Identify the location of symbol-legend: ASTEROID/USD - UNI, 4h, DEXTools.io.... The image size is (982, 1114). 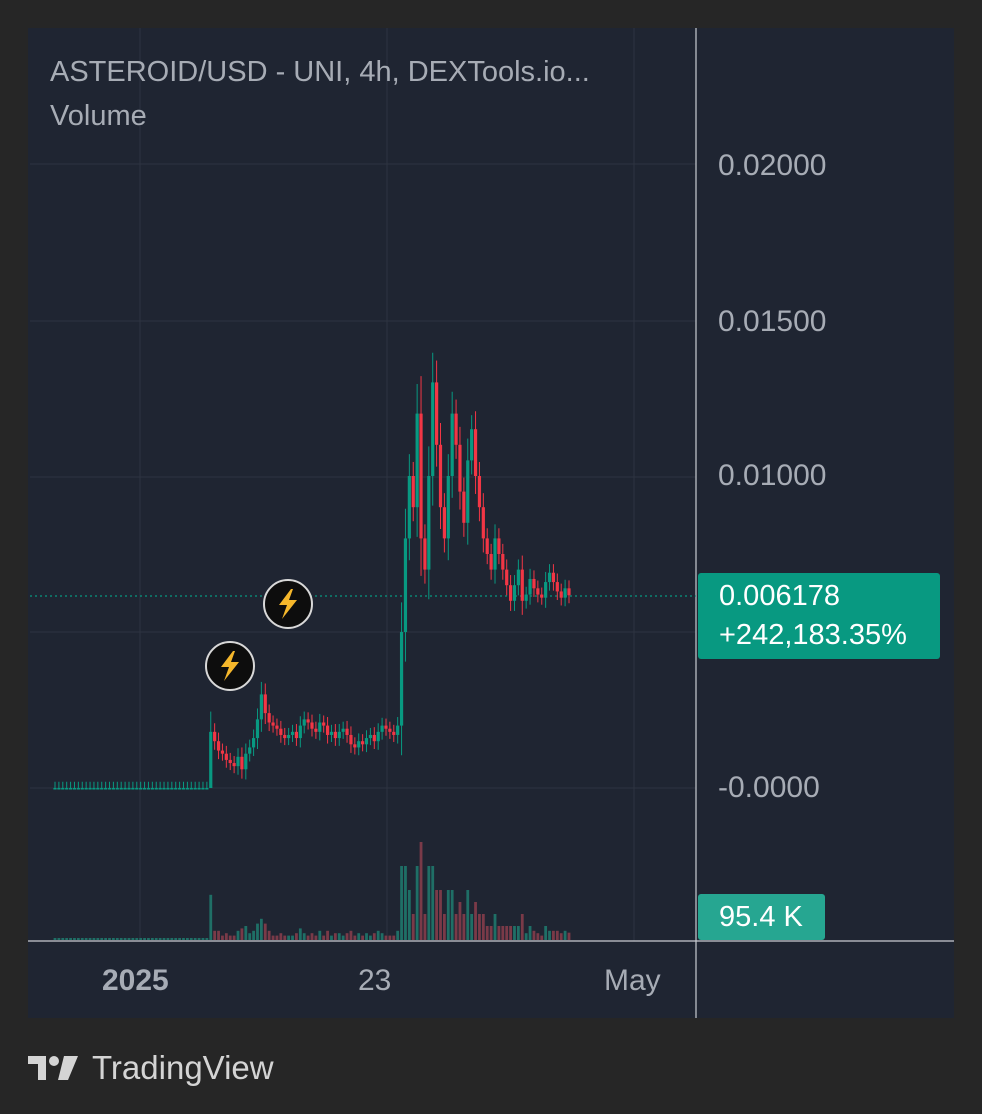
(320, 72).